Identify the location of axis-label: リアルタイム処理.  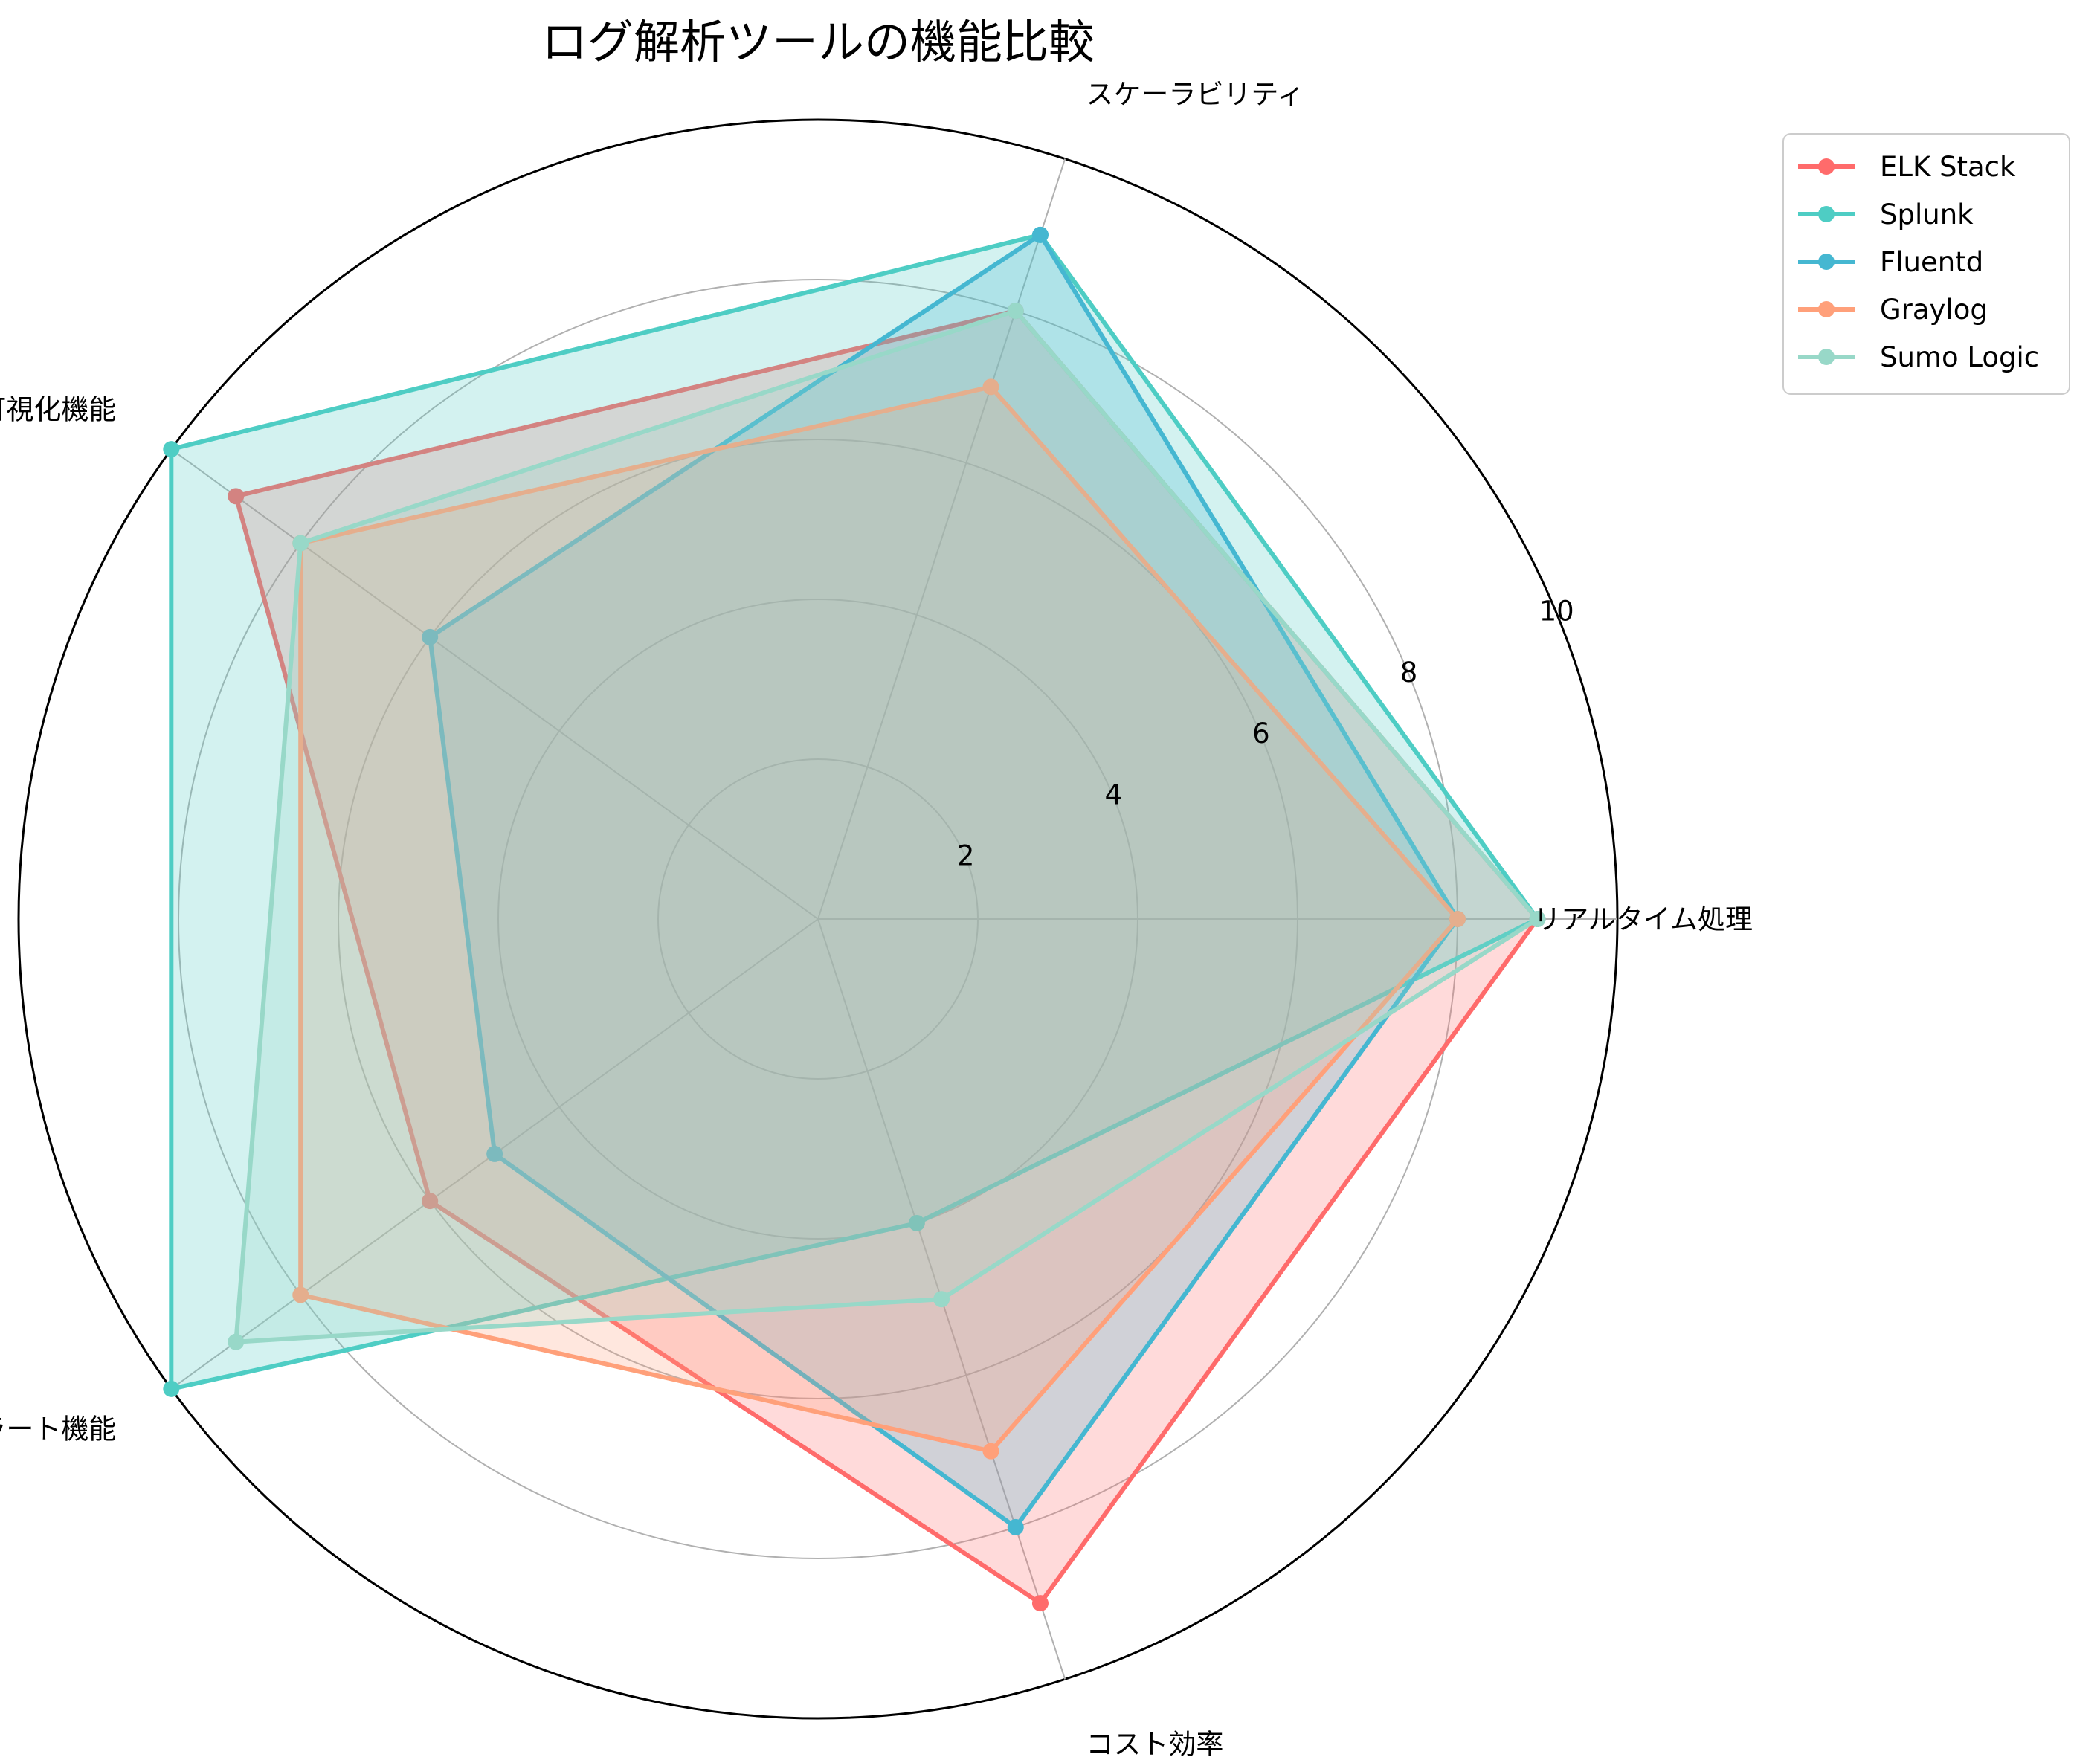
(1643, 919).